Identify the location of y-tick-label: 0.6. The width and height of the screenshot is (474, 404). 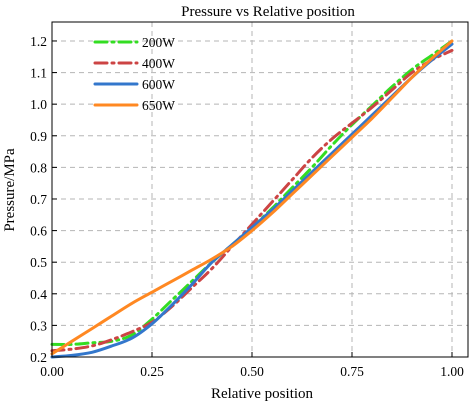
(38, 231).